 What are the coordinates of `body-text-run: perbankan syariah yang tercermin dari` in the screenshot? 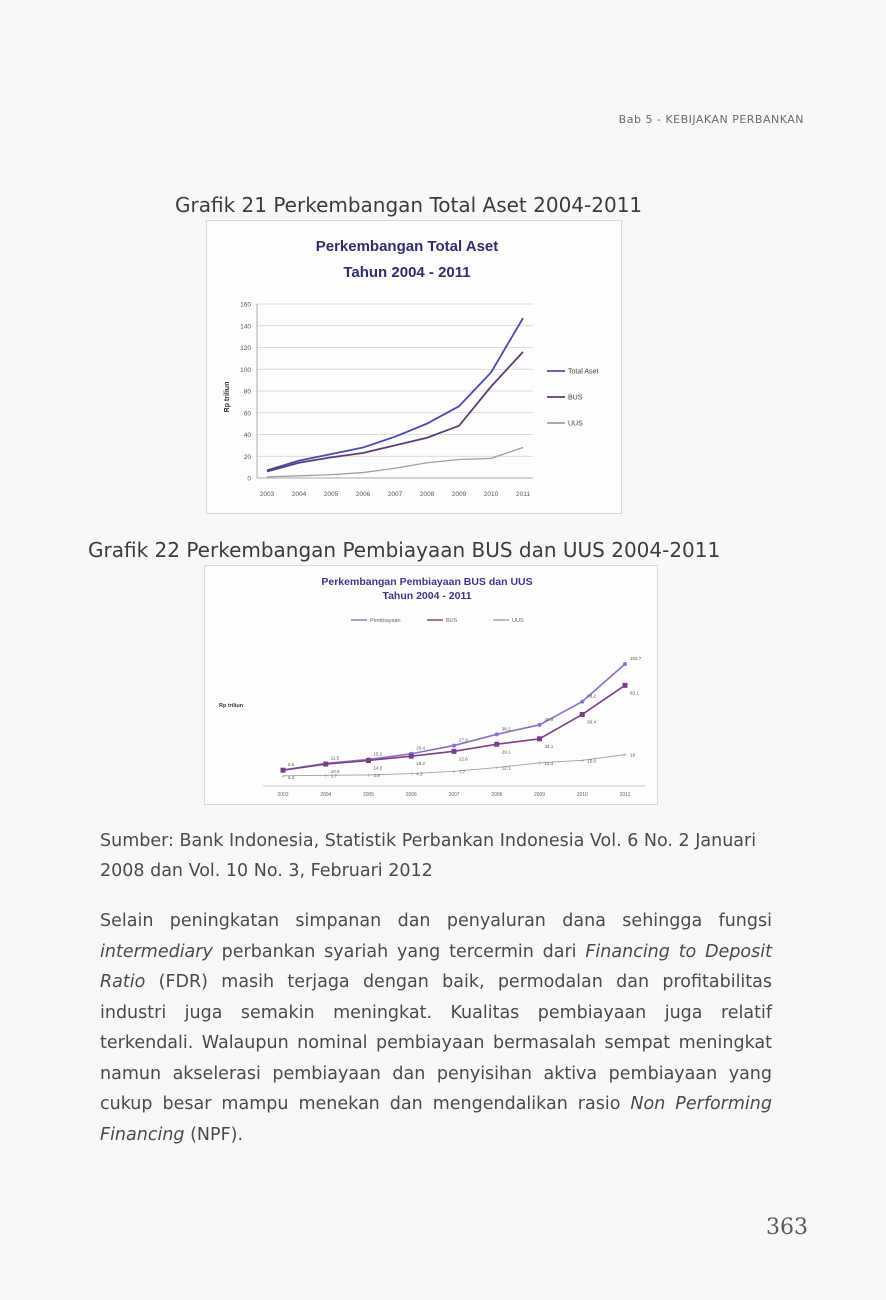 It's located at (399, 951).